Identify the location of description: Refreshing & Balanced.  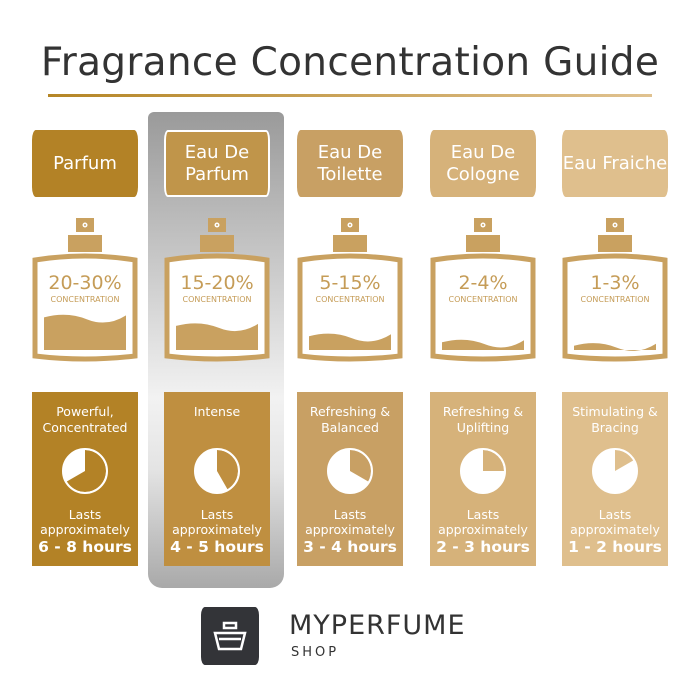
(350, 419).